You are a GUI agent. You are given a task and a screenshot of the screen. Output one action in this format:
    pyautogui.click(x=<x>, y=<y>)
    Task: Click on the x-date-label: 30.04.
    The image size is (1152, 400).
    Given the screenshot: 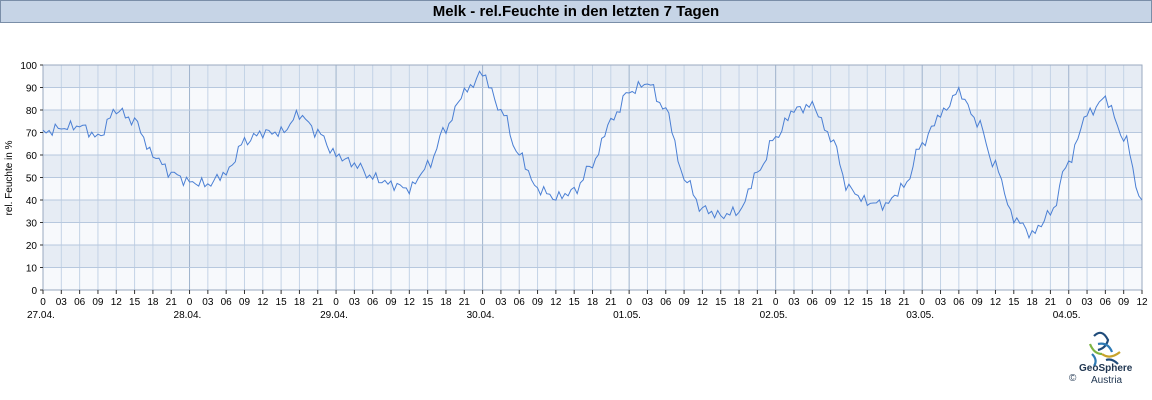 What is the action you would take?
    pyautogui.click(x=481, y=315)
    